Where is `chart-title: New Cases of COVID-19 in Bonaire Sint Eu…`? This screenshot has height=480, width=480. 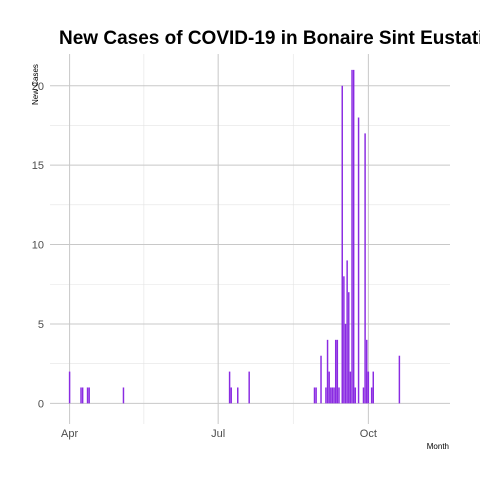
chart-title: New Cases of COVID-19 in Bonaire Sint Eu… is located at coordinates (269, 38).